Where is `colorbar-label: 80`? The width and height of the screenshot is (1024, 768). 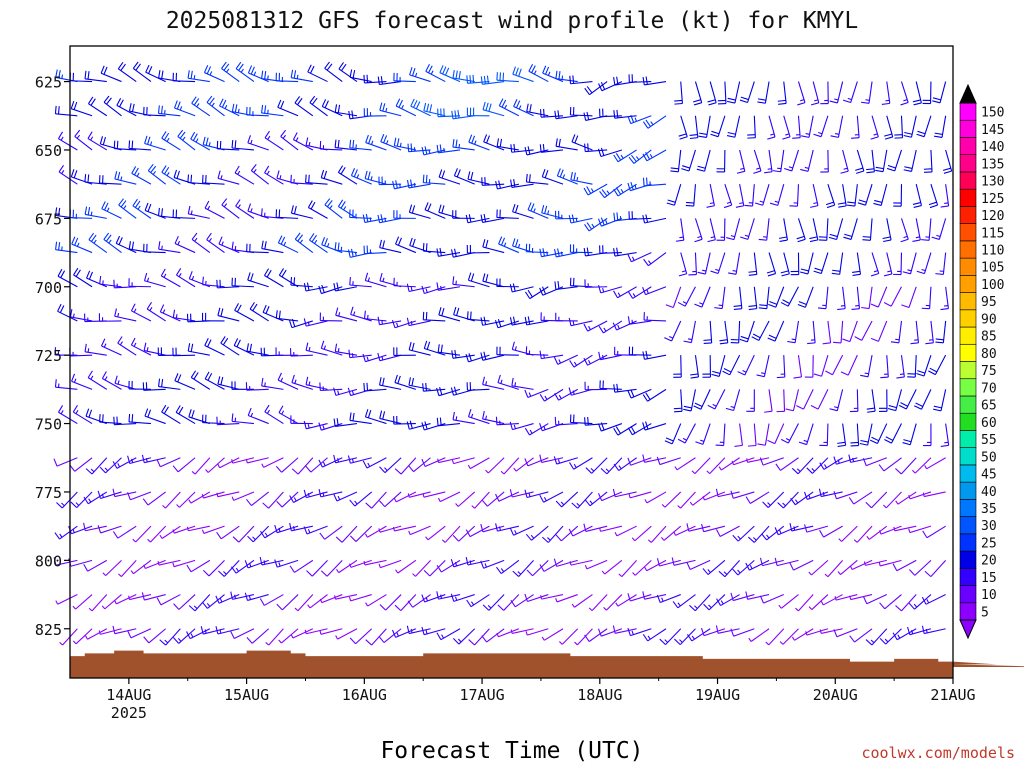 colorbar-label: 80 is located at coordinates (989, 354).